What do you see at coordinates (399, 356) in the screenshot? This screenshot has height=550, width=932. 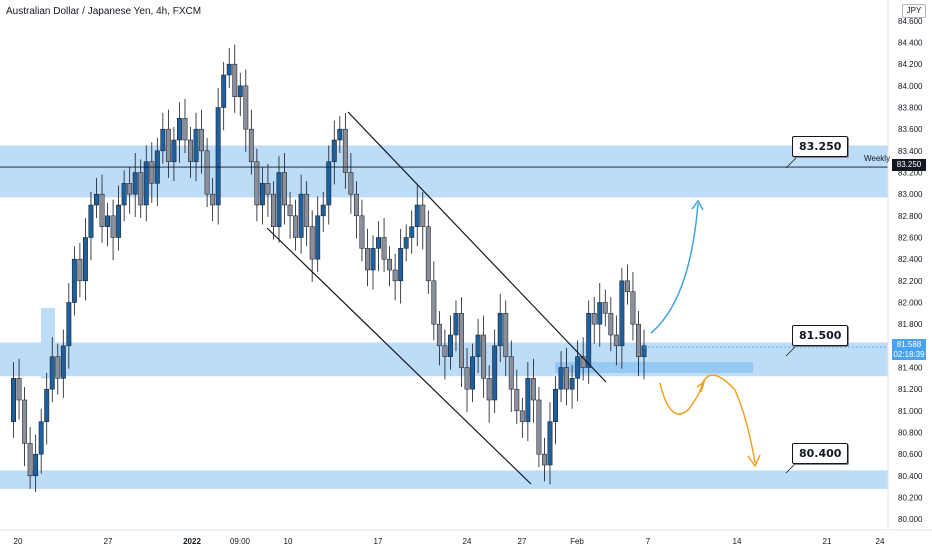 I see `channel-lower-line` at bounding box center [399, 356].